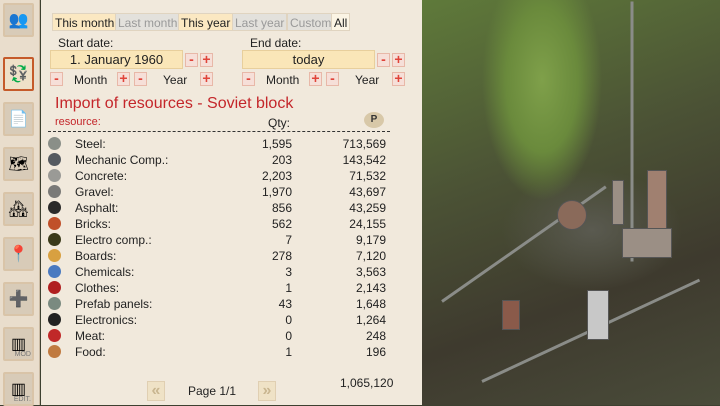 The height and width of the screenshot is (406, 720). I want to click on workers-icon: 👥, so click(18, 20).